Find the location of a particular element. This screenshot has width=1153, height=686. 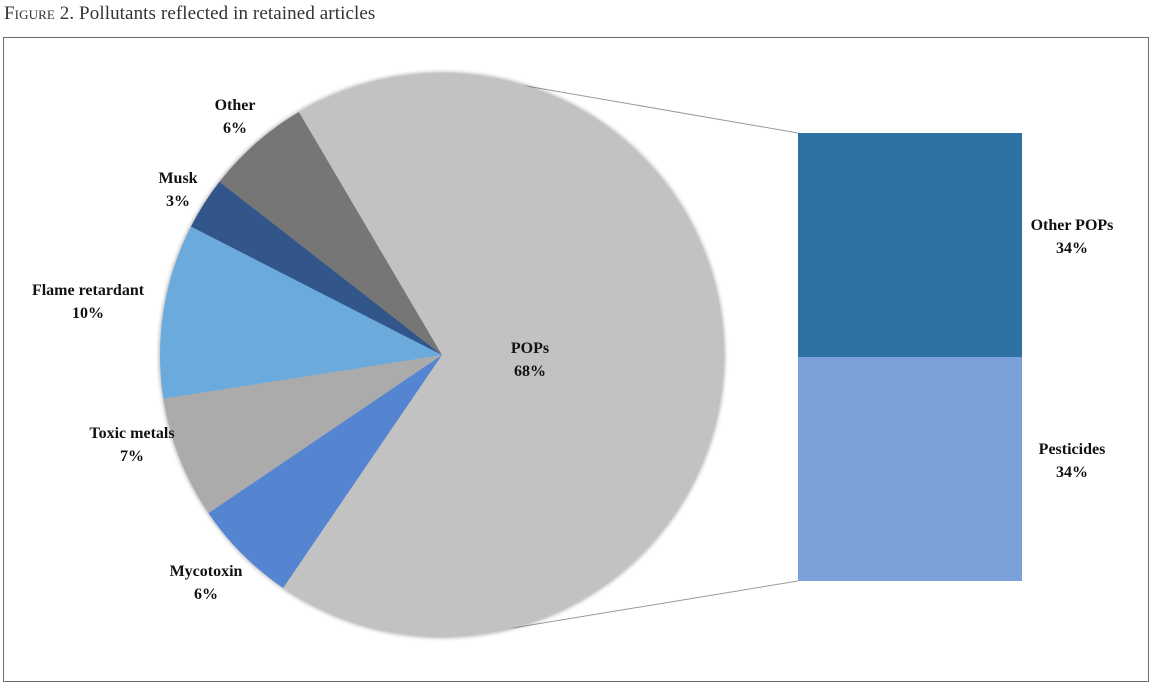

segment-value-pesticides: 34% is located at coordinates (1072, 472).